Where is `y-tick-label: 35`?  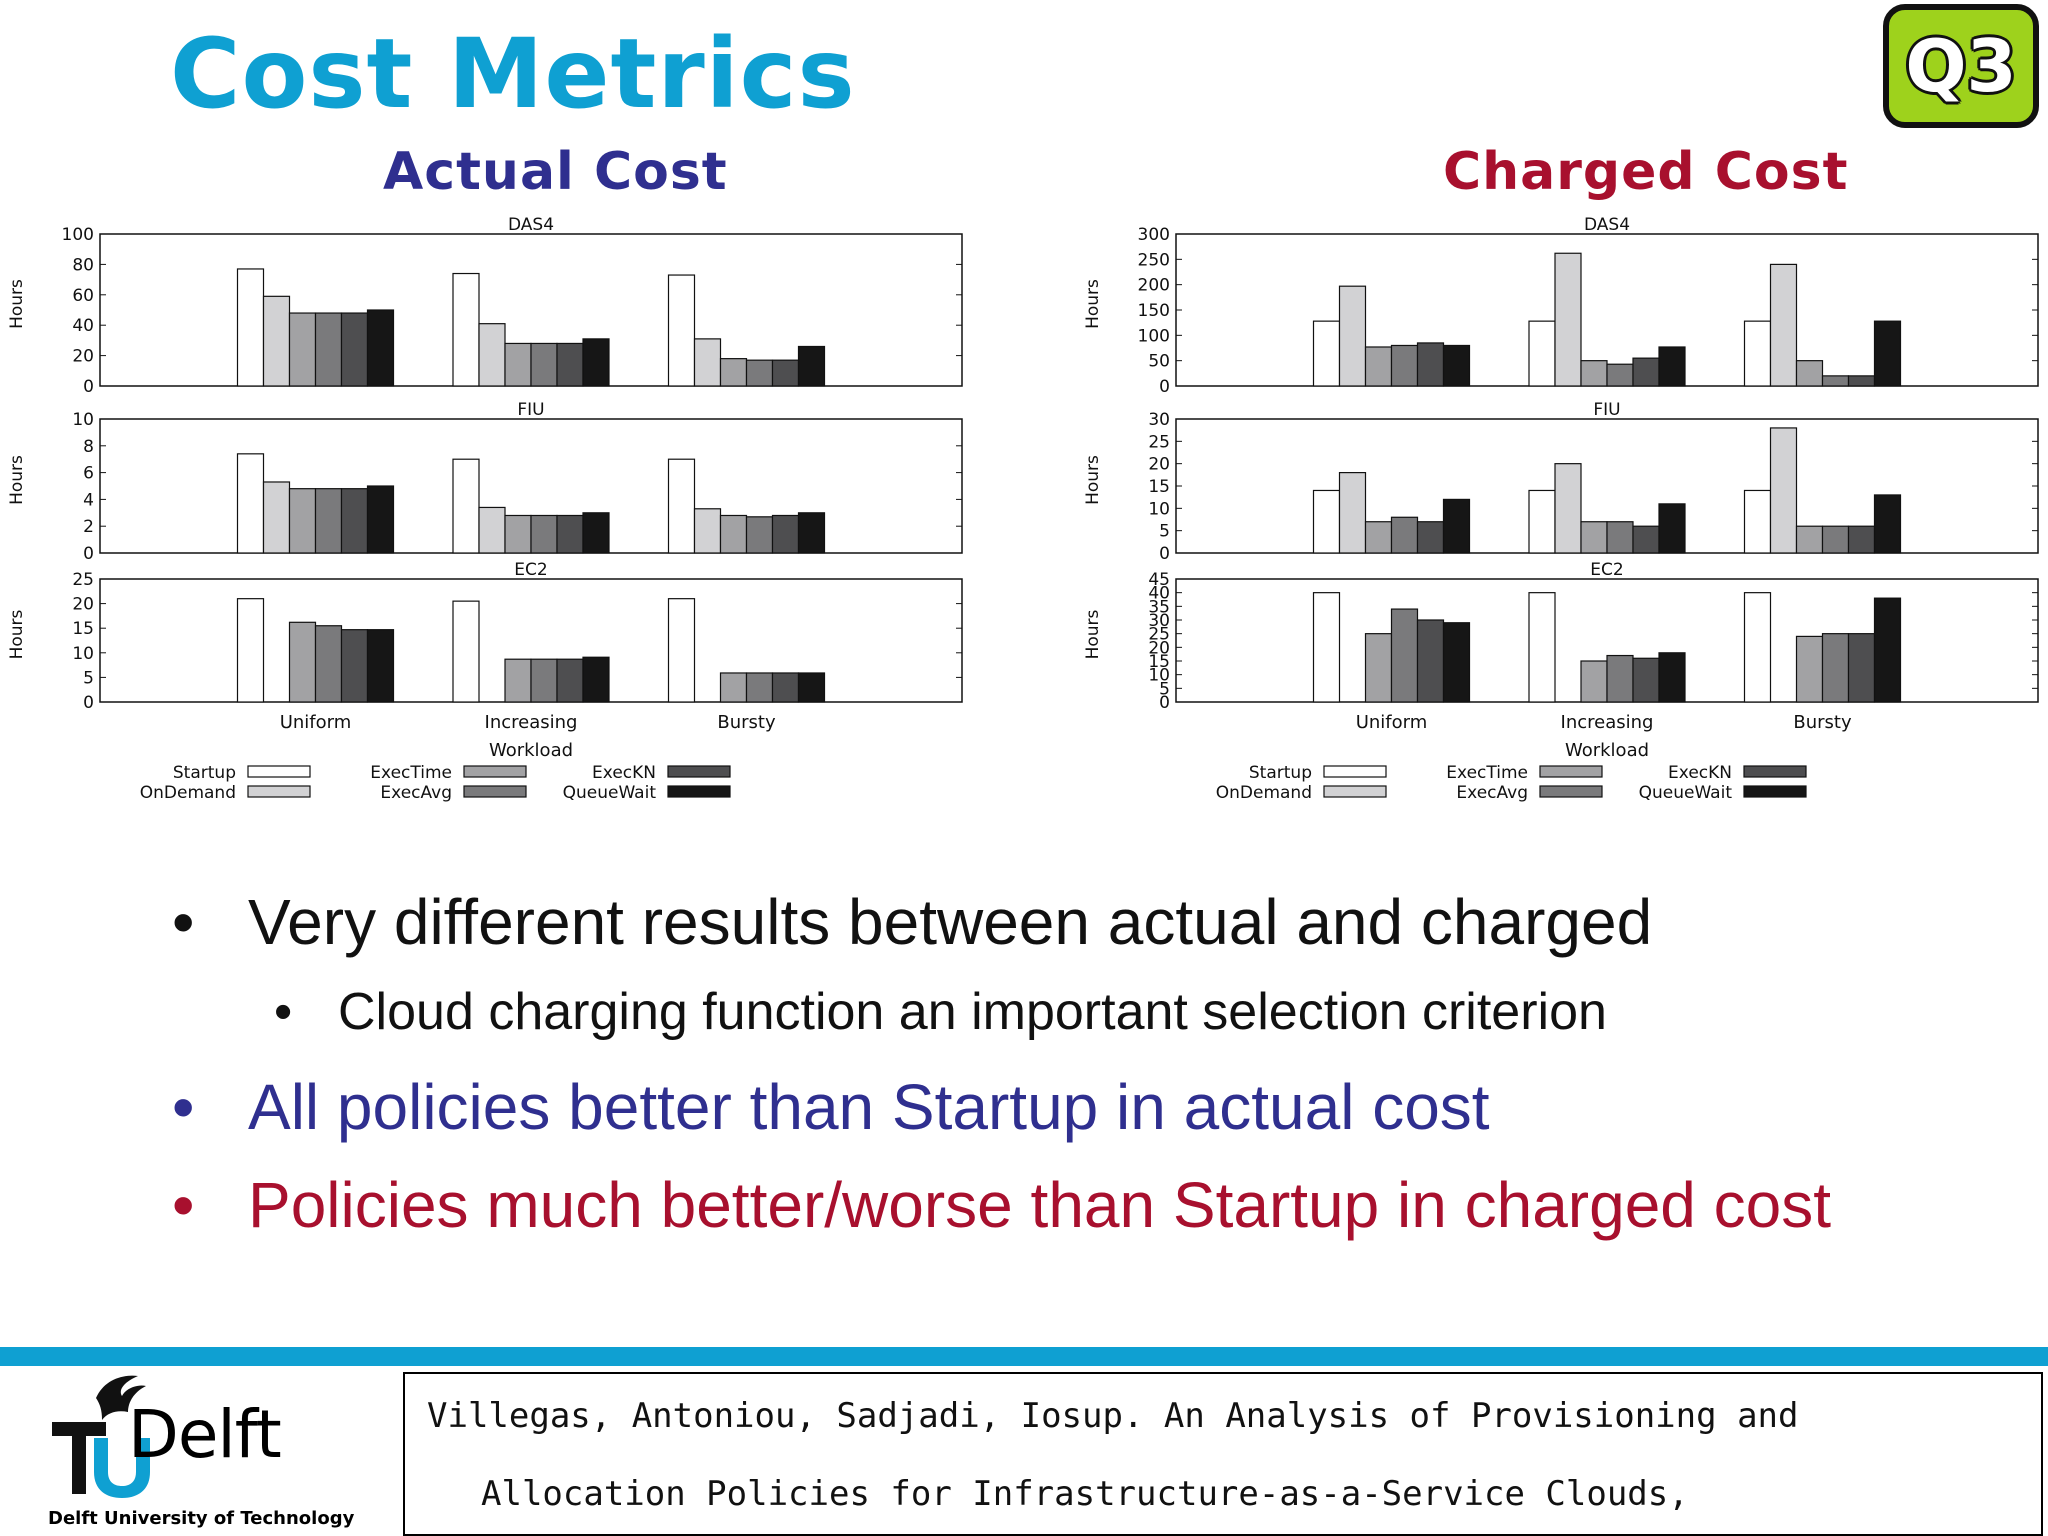 y-tick-label: 35 is located at coordinates (1159, 607).